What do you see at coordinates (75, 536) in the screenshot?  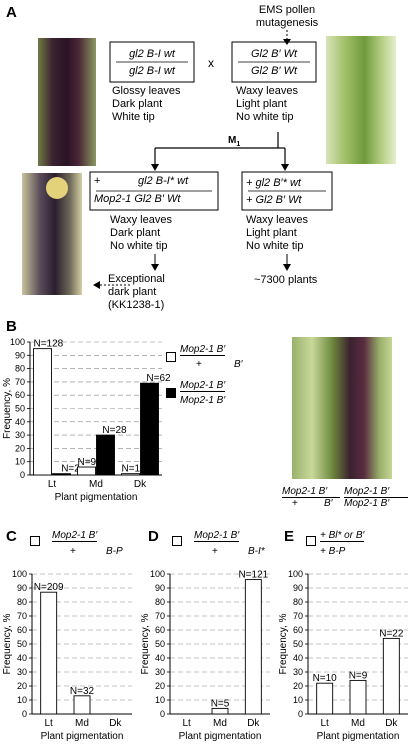 I see `legend-c-top: Mop2-1 B′` at bounding box center [75, 536].